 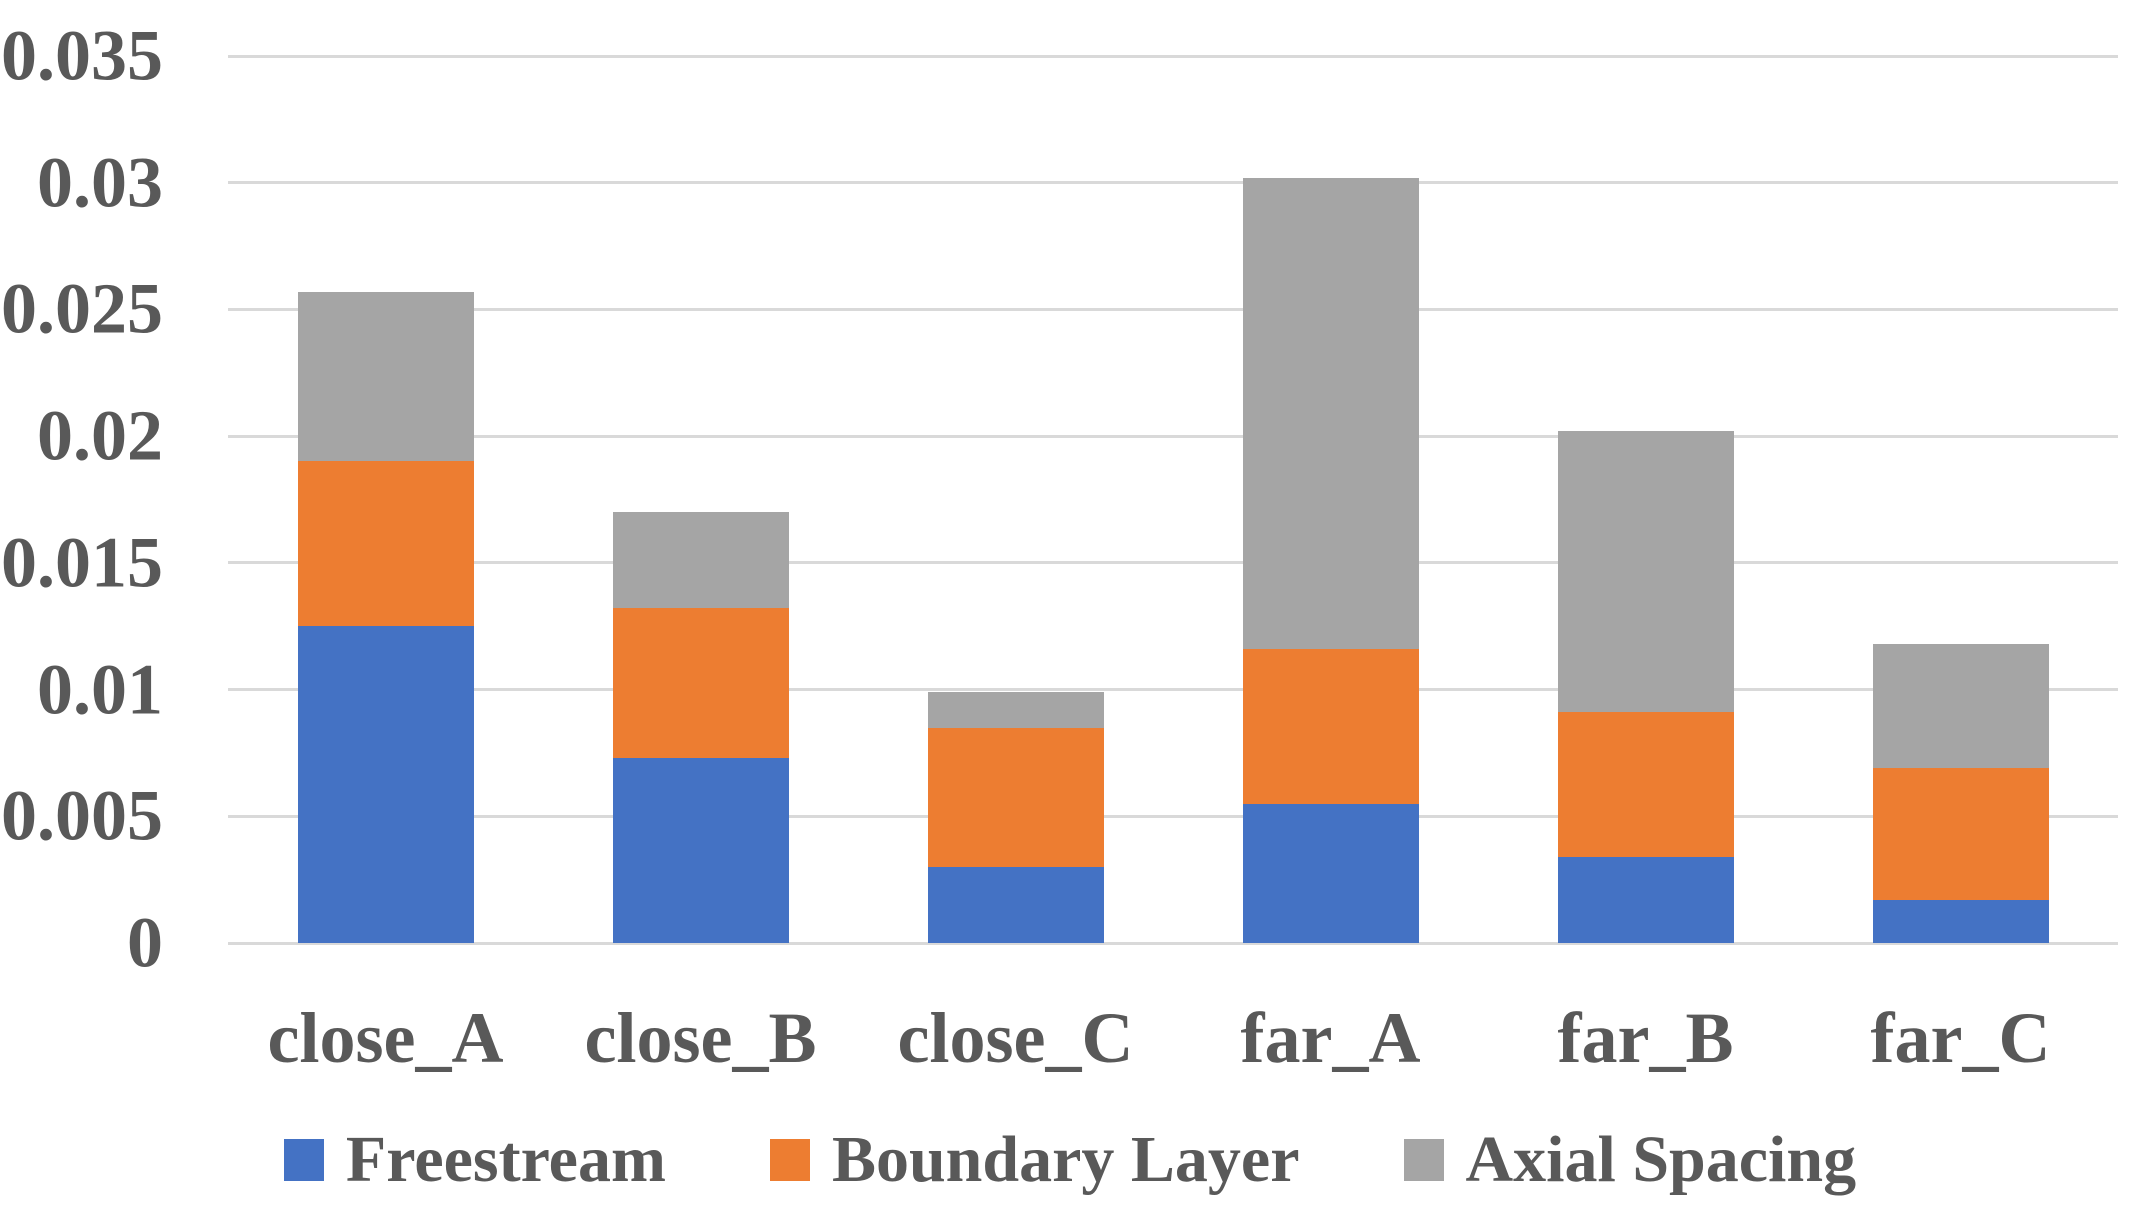 What do you see at coordinates (1015, 904) in the screenshot?
I see `bar-segment-close-c-freestream` at bounding box center [1015, 904].